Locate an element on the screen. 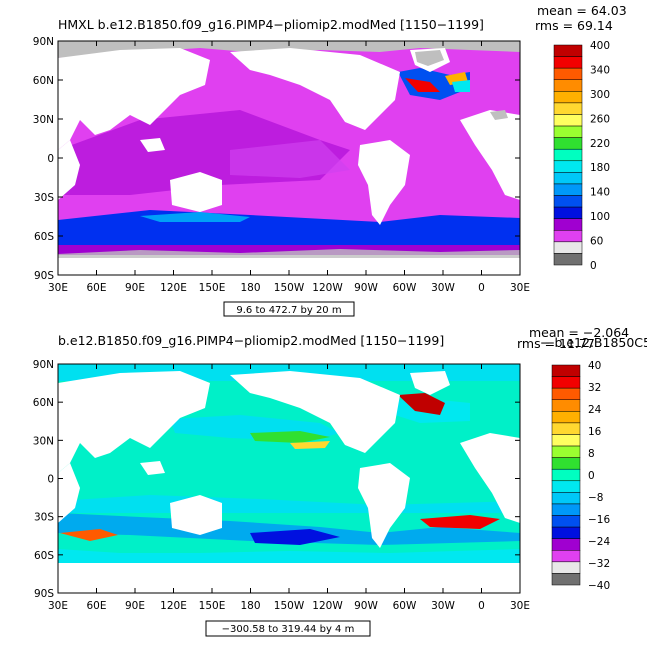 The width and height of the screenshot is (647, 647). lon-tick-label: 180 is located at coordinates (250, 606).